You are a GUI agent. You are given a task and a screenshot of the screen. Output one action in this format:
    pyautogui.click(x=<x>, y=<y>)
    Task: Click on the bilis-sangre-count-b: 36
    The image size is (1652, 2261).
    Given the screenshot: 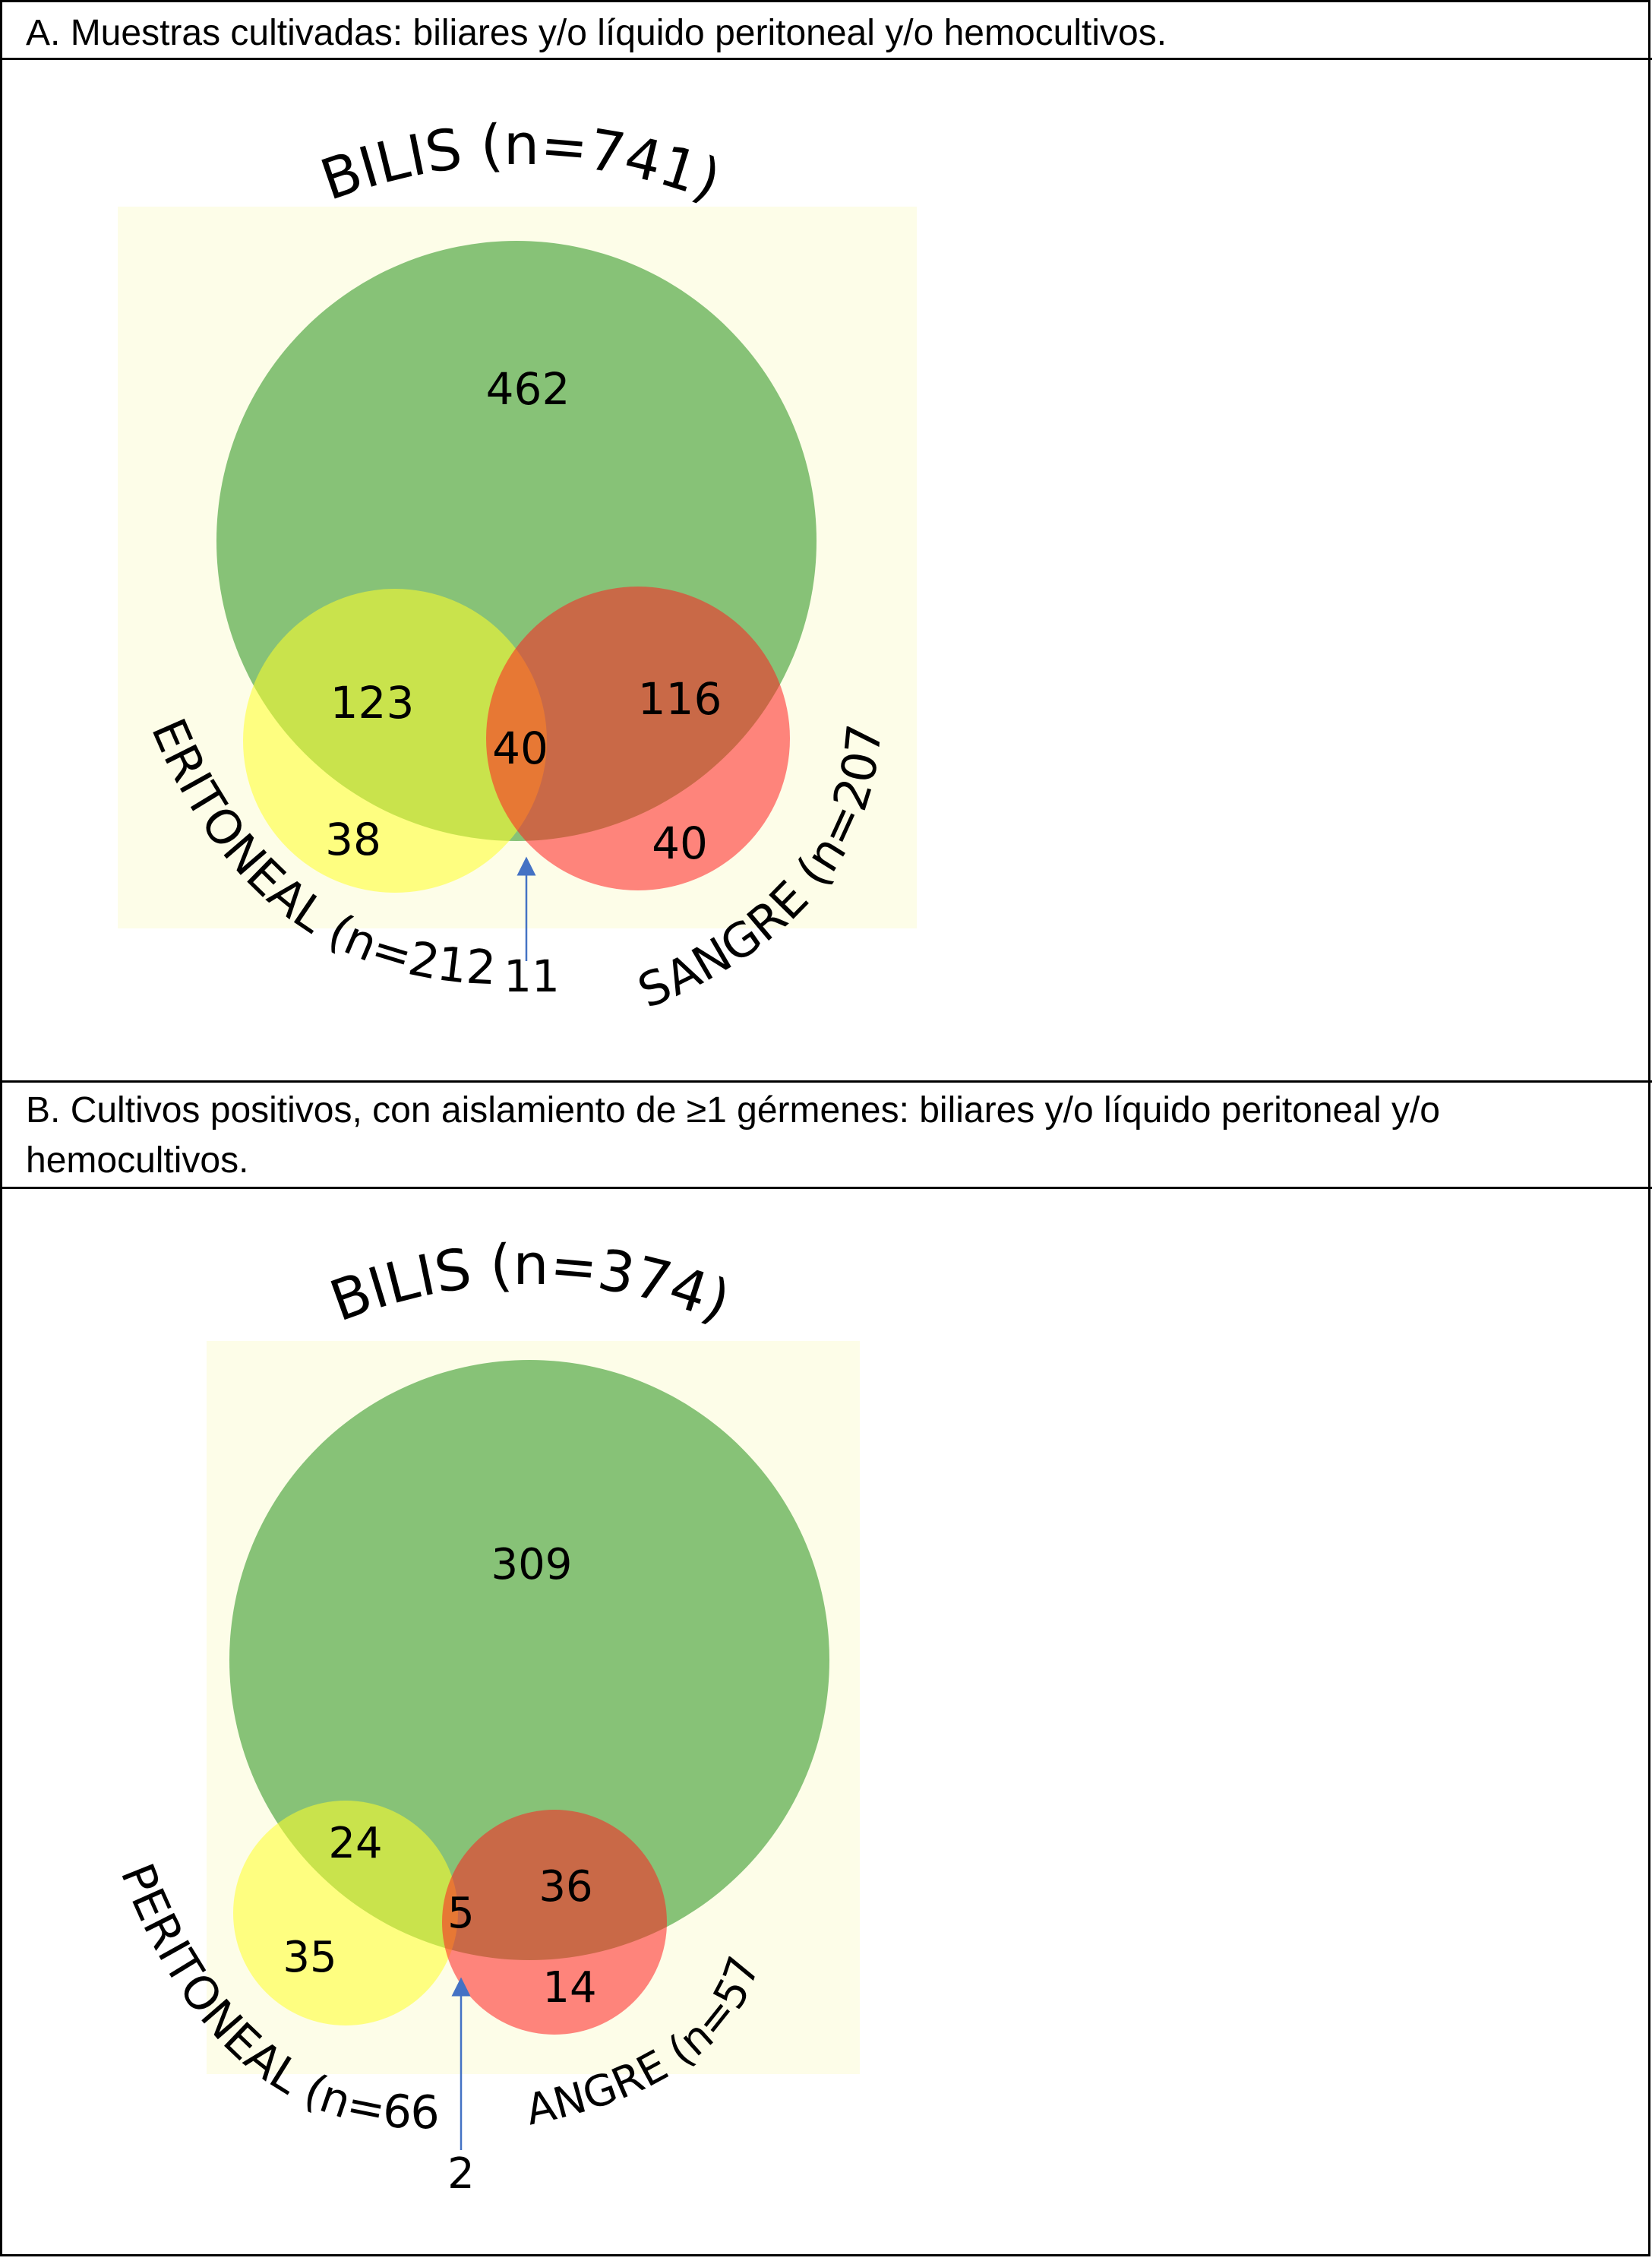 What is the action you would take?
    pyautogui.click(x=565, y=1887)
    